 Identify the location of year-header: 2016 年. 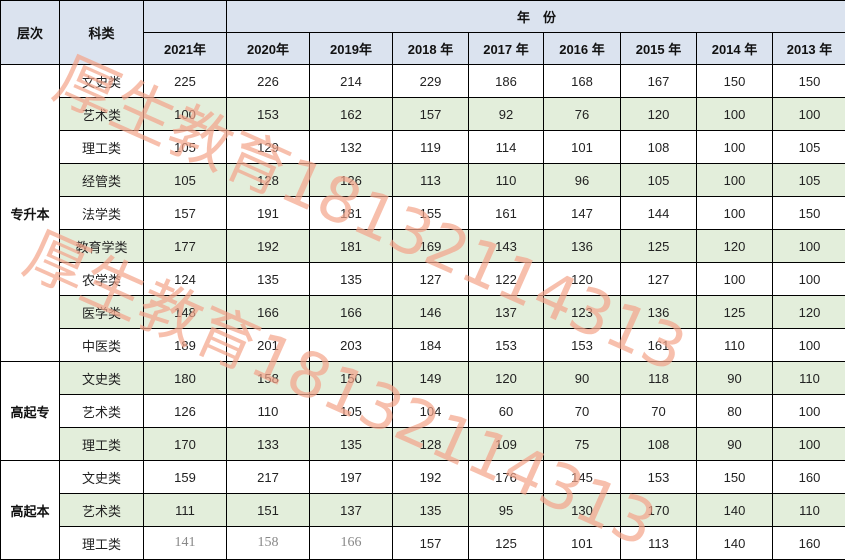
(582, 49).